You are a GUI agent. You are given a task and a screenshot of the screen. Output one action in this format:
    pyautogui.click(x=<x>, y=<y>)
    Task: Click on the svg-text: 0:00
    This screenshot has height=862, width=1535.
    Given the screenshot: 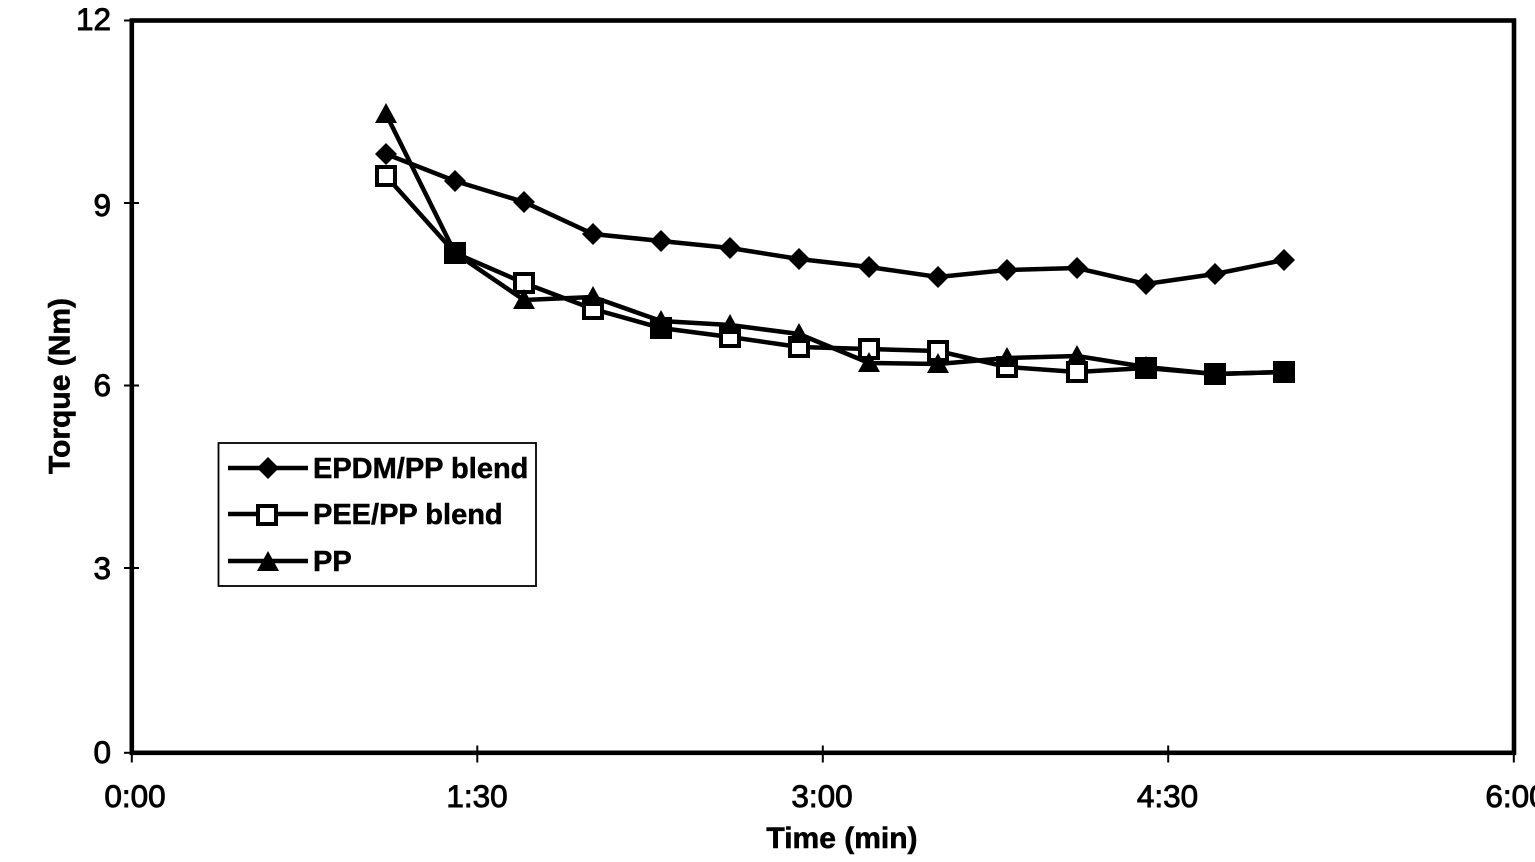 What is the action you would take?
    pyautogui.click(x=134, y=796)
    